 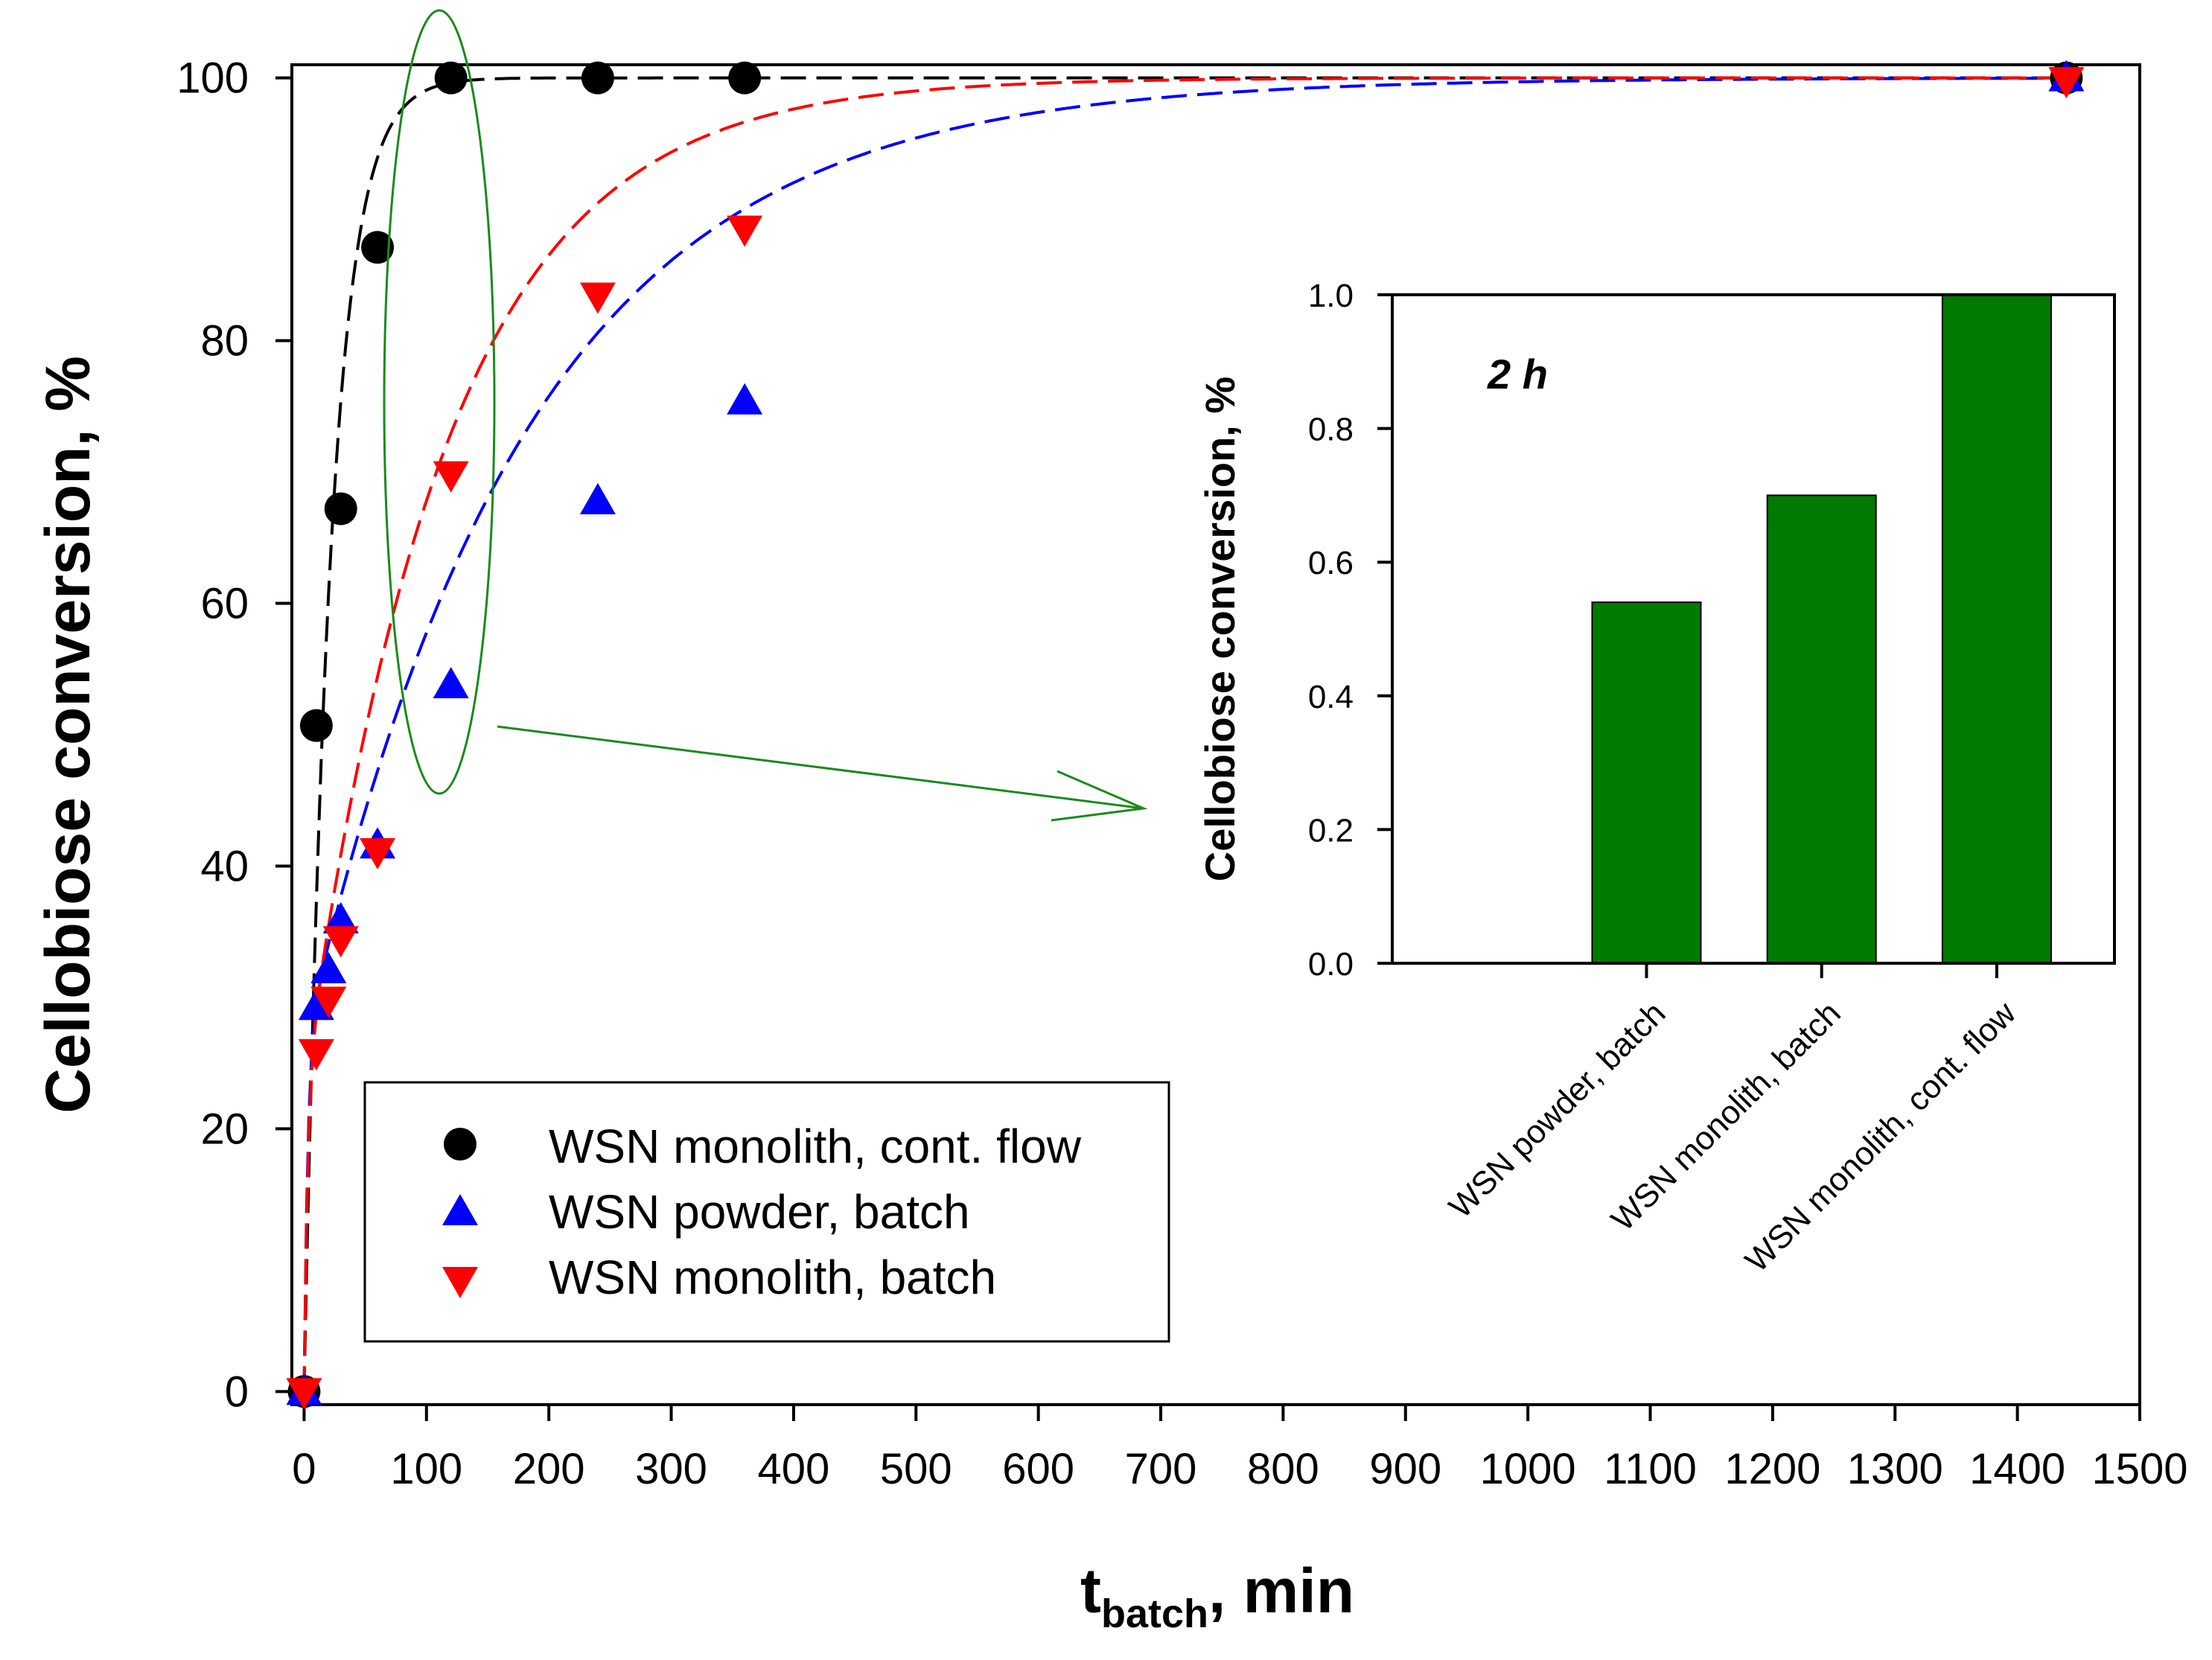 I want to click on legend-box, so click(x=766, y=1212).